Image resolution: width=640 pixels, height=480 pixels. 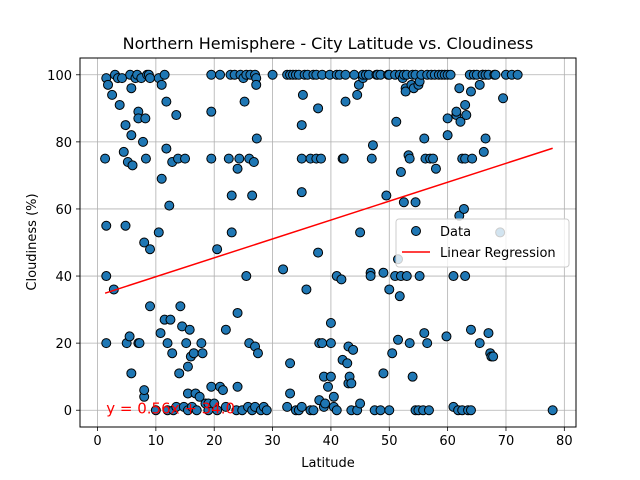 I want to click on x-tick-label: 70, so click(x=506, y=441).